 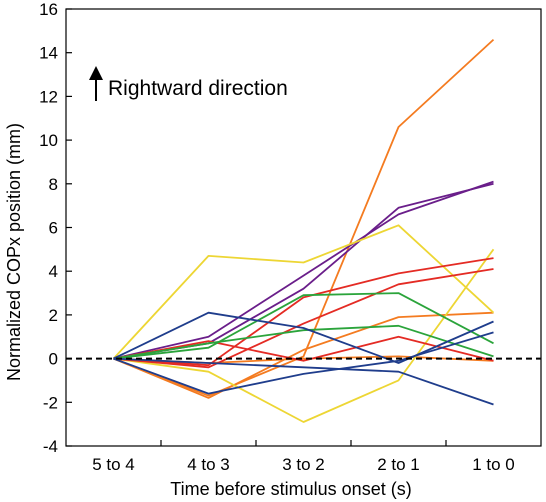 What do you see at coordinates (398, 464) in the screenshot?
I see `x-tick-label: 2 to 1` at bounding box center [398, 464].